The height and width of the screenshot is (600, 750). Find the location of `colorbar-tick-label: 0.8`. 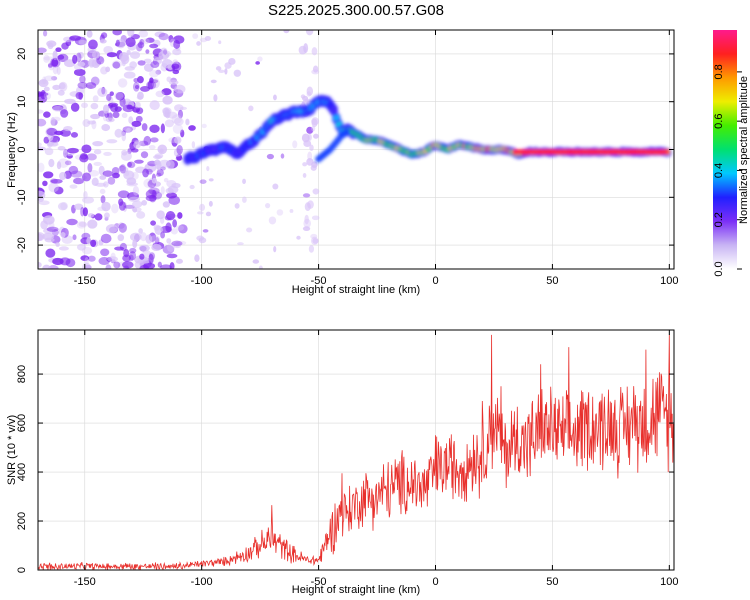

colorbar-tick-label: 0.8 is located at coordinates (719, 71).